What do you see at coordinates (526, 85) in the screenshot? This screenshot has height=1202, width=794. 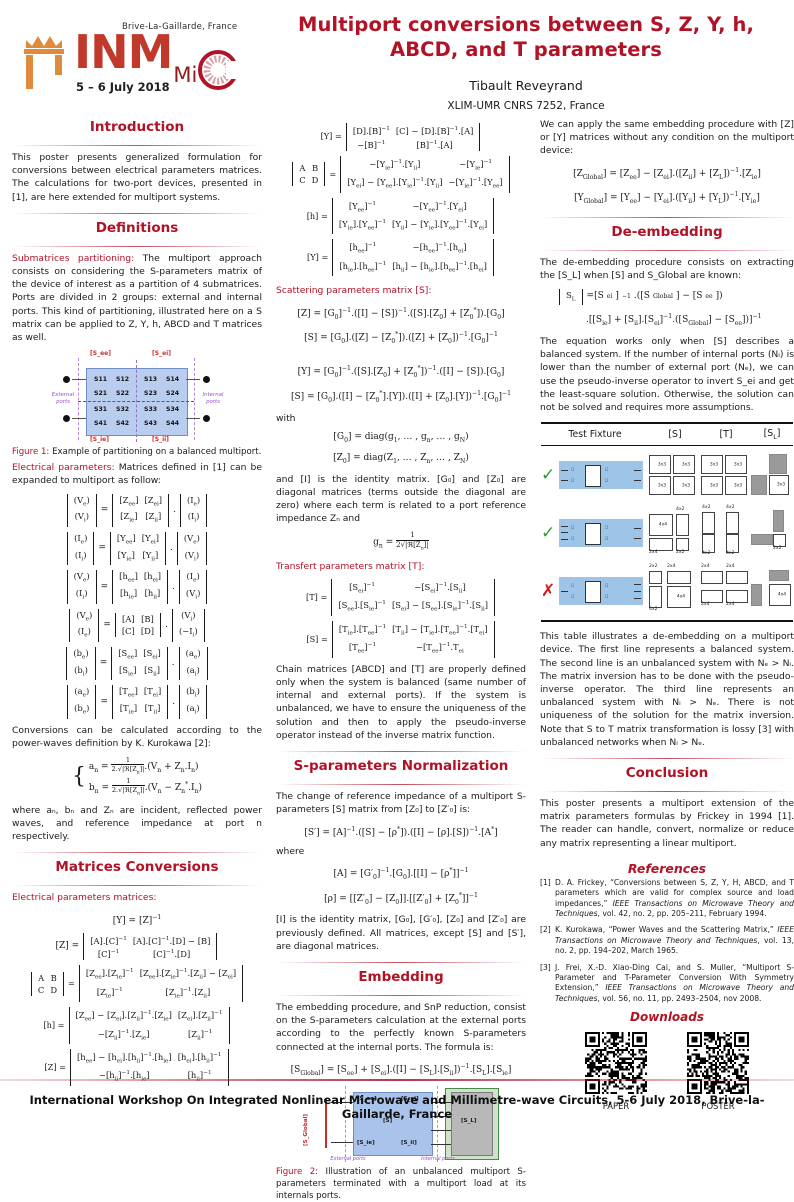 I see `author-name: Tibault Reveyrand` at bounding box center [526, 85].